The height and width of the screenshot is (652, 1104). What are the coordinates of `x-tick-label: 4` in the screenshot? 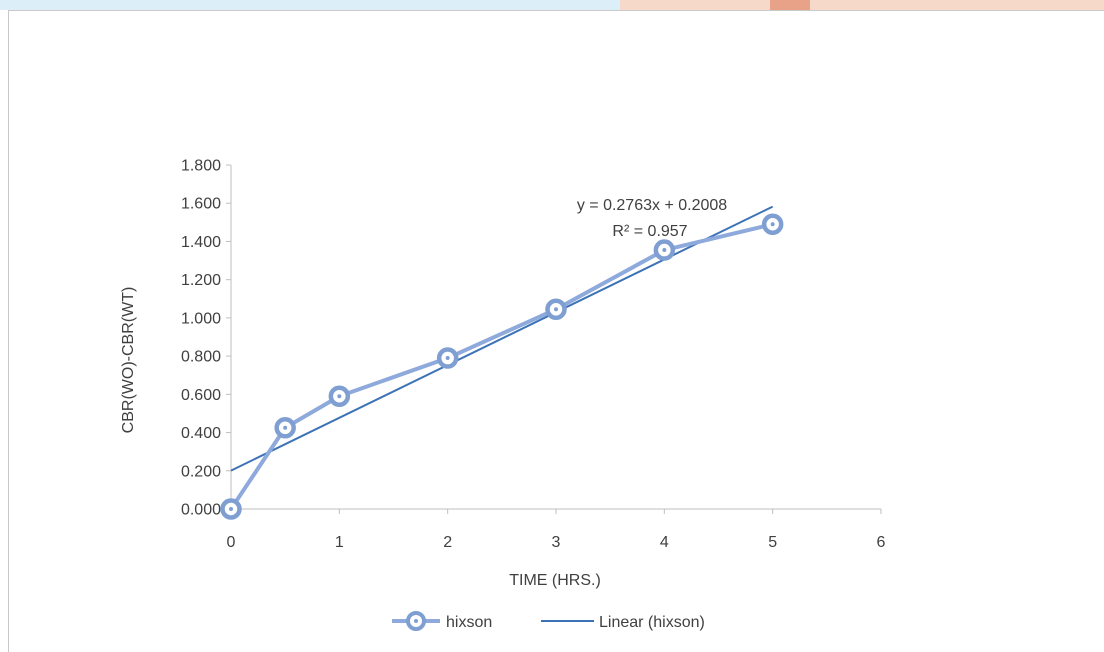 It's located at (664, 542).